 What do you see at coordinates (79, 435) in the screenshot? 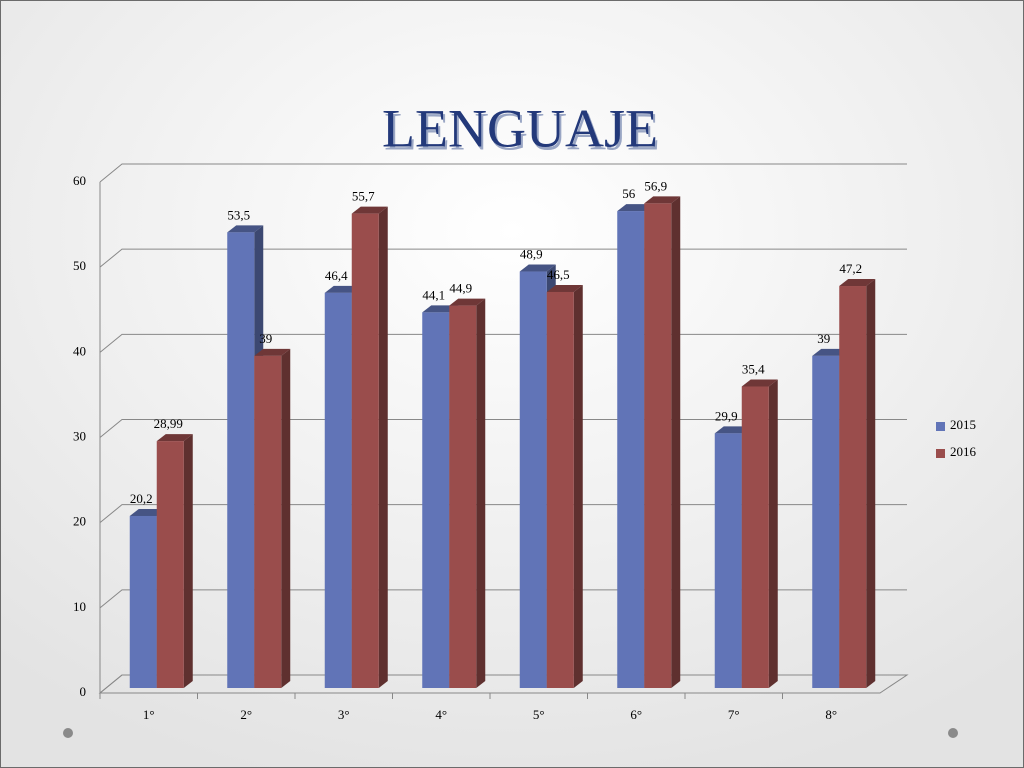
I see `y-tick-label: 30` at bounding box center [79, 435].